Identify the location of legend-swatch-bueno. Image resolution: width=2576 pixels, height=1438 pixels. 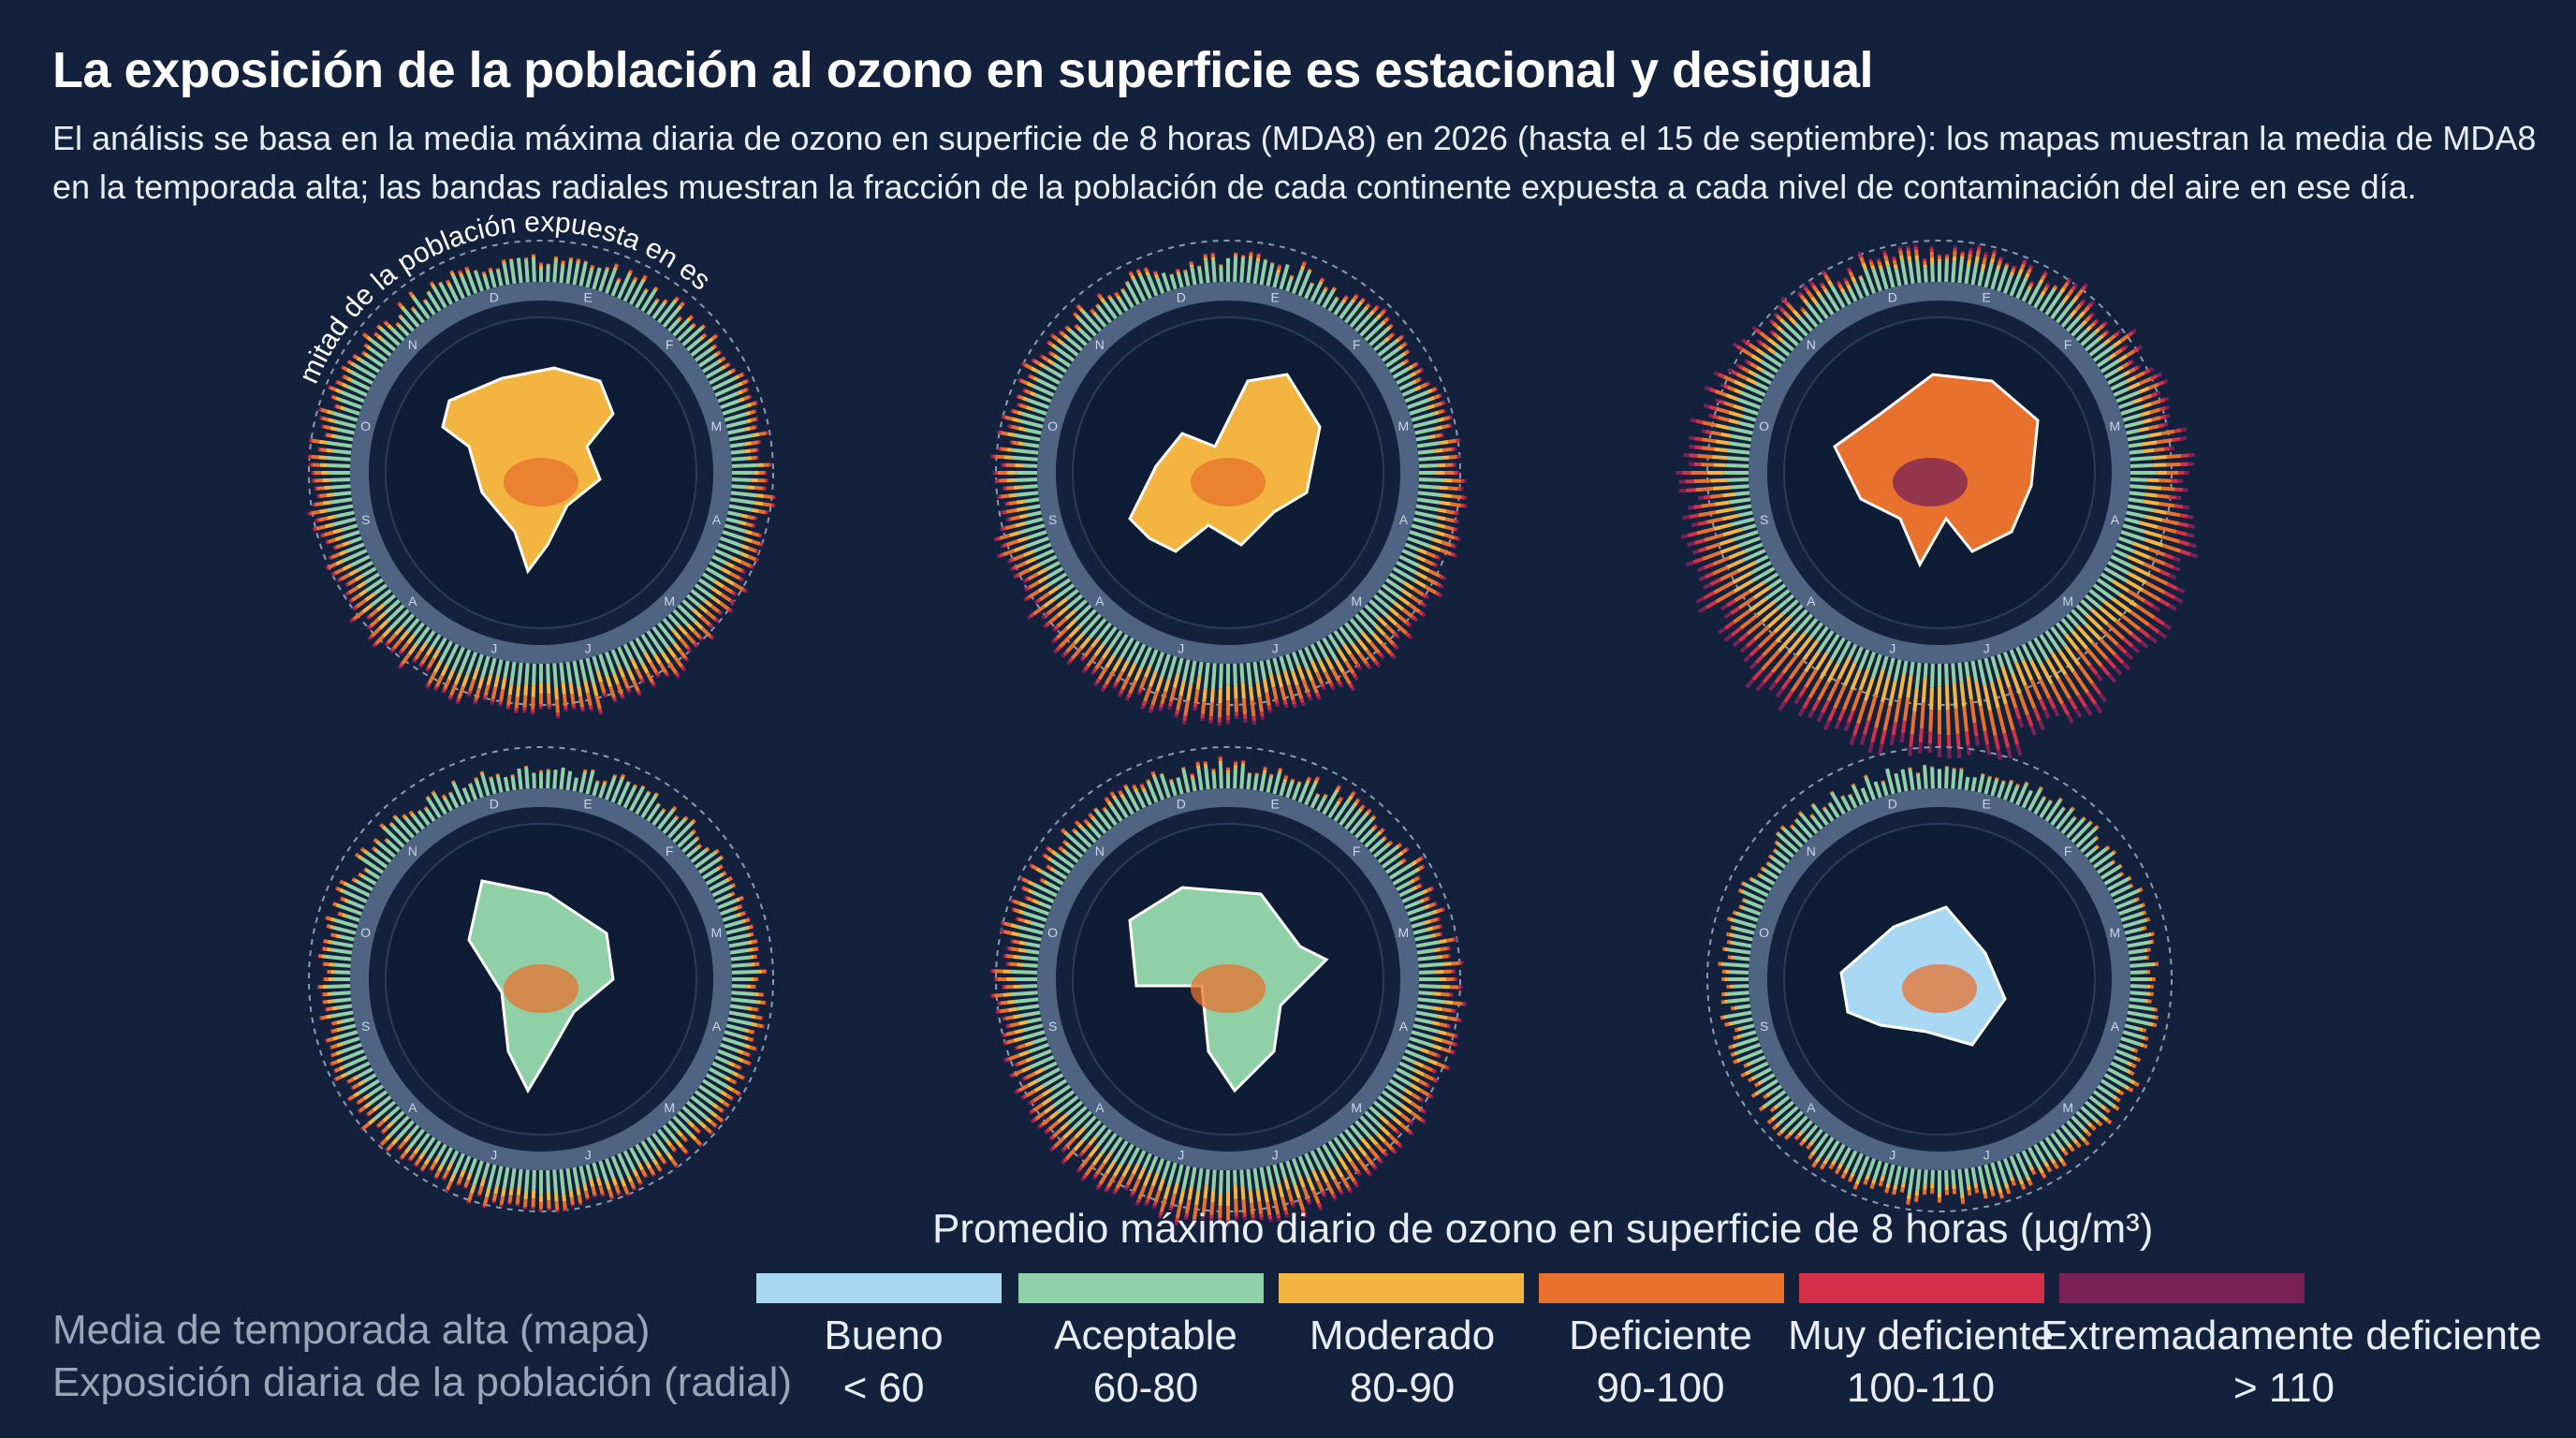
(879, 1288).